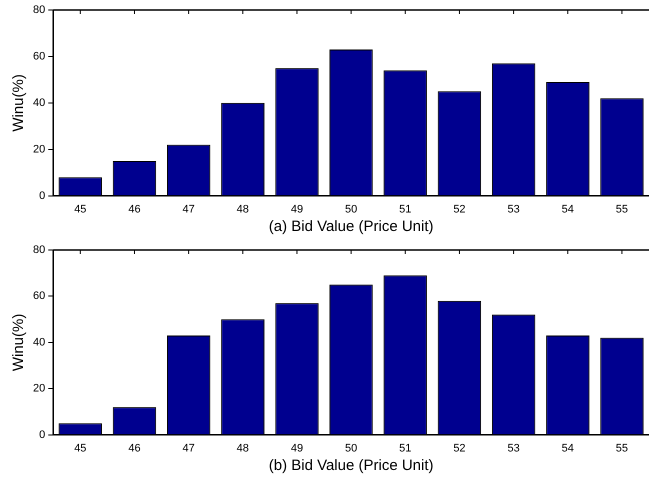  What do you see at coordinates (351, 465) in the screenshot?
I see `x-axis-title: (b) Bid Value (Price Unit)` at bounding box center [351, 465].